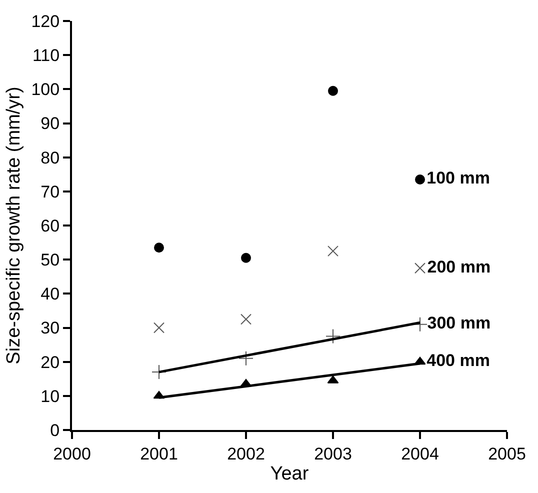 This screenshot has height=493, width=538. Describe the element at coordinates (459, 266) in the screenshot. I see `series-label: 200 mm` at that location.